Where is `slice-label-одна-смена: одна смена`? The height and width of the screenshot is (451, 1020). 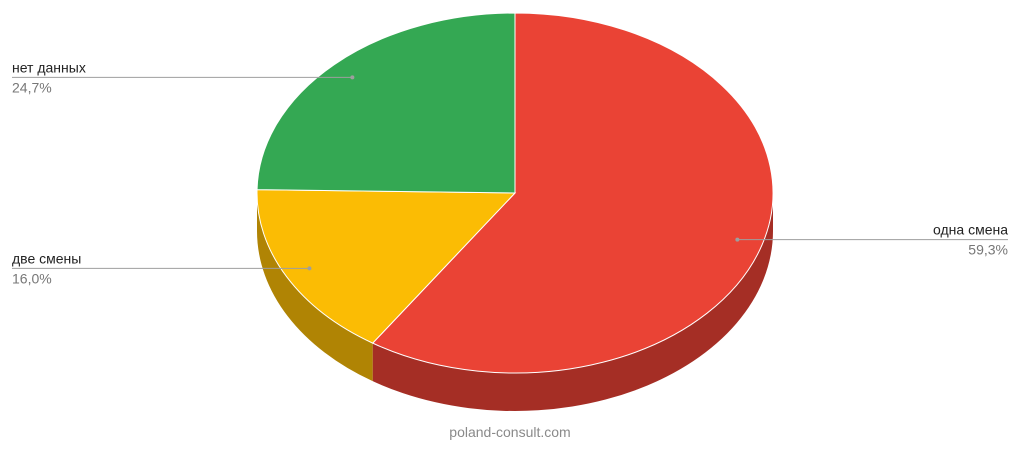
slice-label-одна-смена: одна смена is located at coordinates (970, 230).